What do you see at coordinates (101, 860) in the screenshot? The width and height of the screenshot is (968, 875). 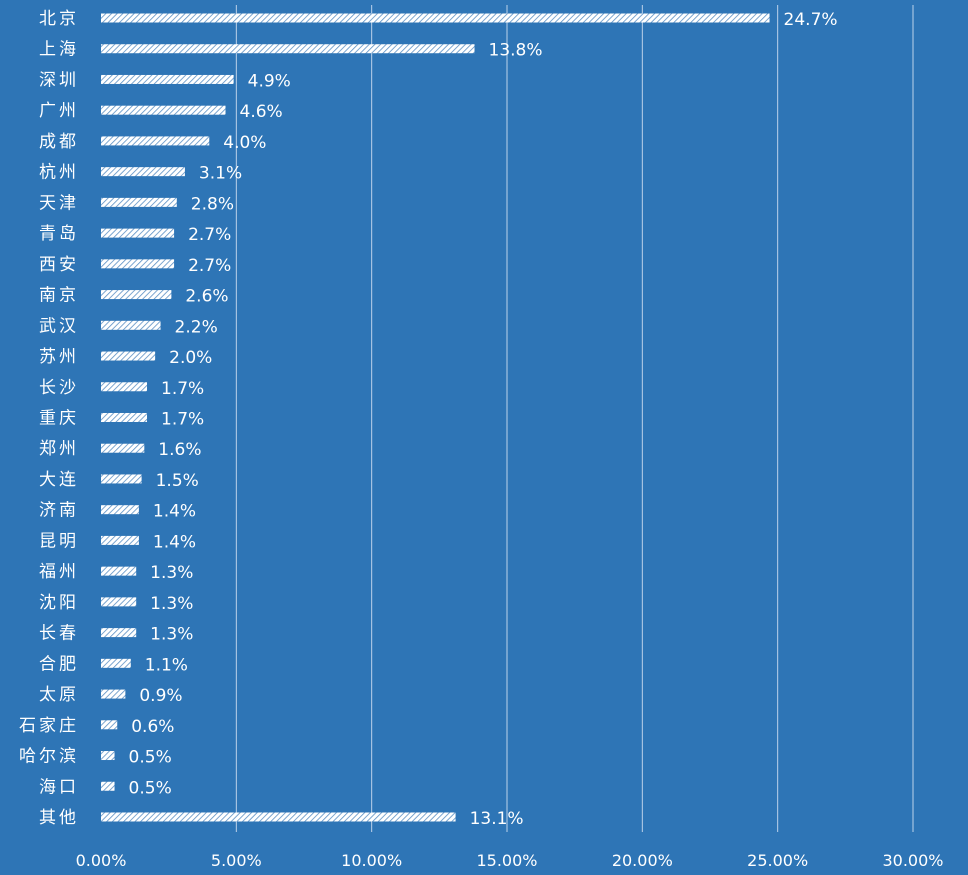 I see `x-tick-label: 0.00%` at bounding box center [101, 860].